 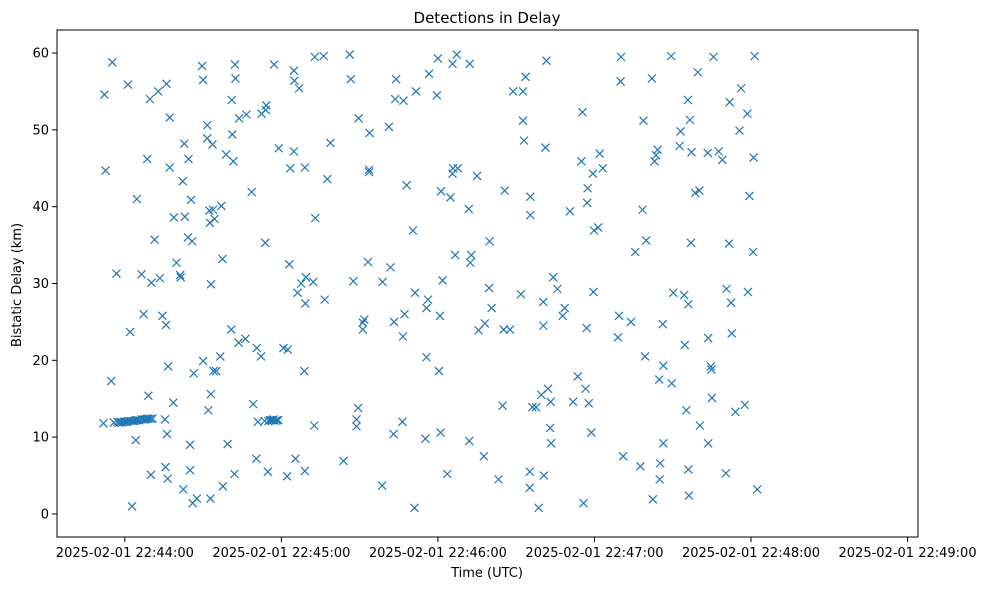 What do you see at coordinates (486, 573) in the screenshot?
I see `x-axis-label: Time (UTC)` at bounding box center [486, 573].